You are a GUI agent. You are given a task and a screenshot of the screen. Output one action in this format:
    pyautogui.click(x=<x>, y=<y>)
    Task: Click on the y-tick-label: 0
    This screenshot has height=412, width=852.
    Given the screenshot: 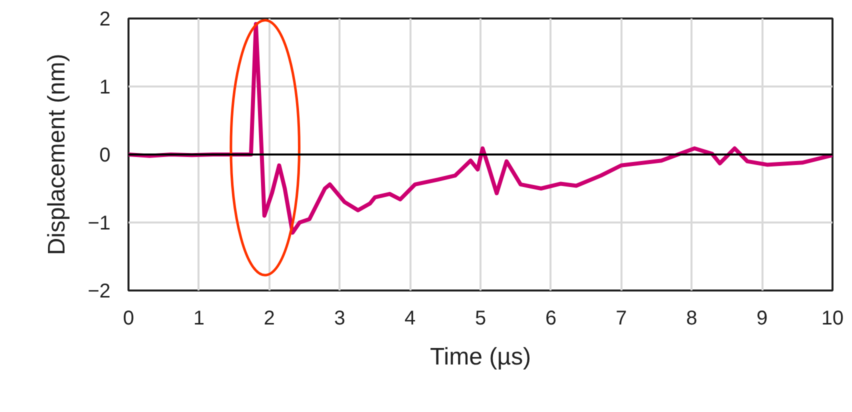 What is the action you would take?
    pyautogui.click(x=104, y=155)
    